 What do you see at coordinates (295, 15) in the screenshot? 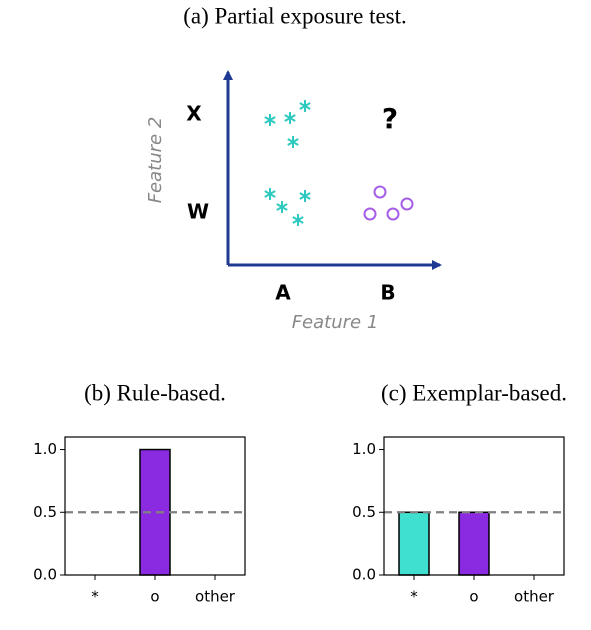
I see `caption: (a) Partial exposure test.` at bounding box center [295, 15].